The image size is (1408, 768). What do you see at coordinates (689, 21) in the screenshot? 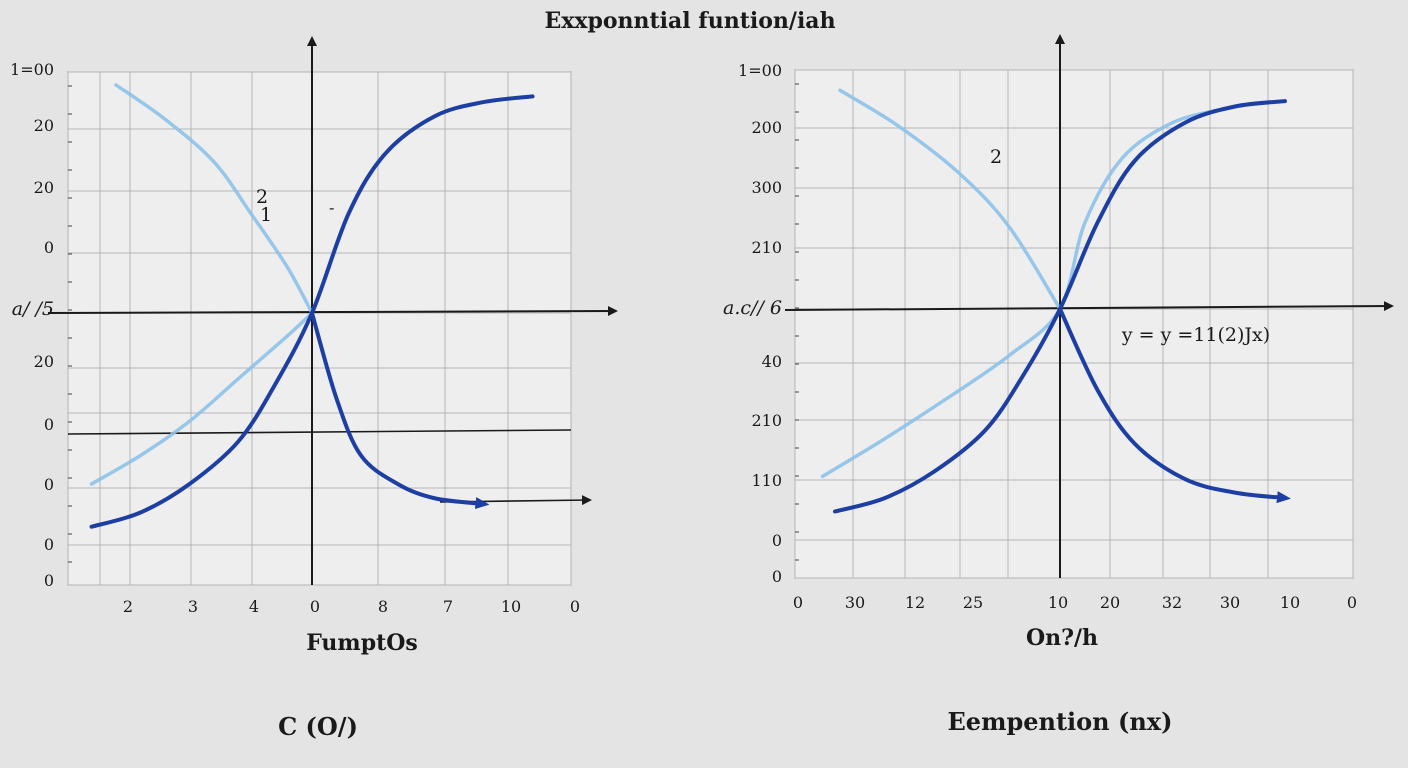
I see `chart-title: Exxponntial funtion/iah` at bounding box center [689, 21].